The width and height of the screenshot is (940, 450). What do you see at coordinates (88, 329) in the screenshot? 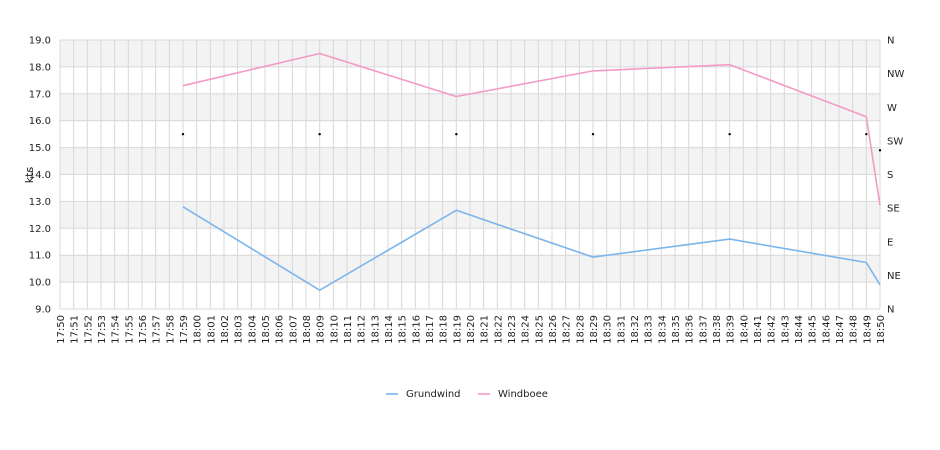
I see `x-tick-label: 17:52` at bounding box center [88, 329].